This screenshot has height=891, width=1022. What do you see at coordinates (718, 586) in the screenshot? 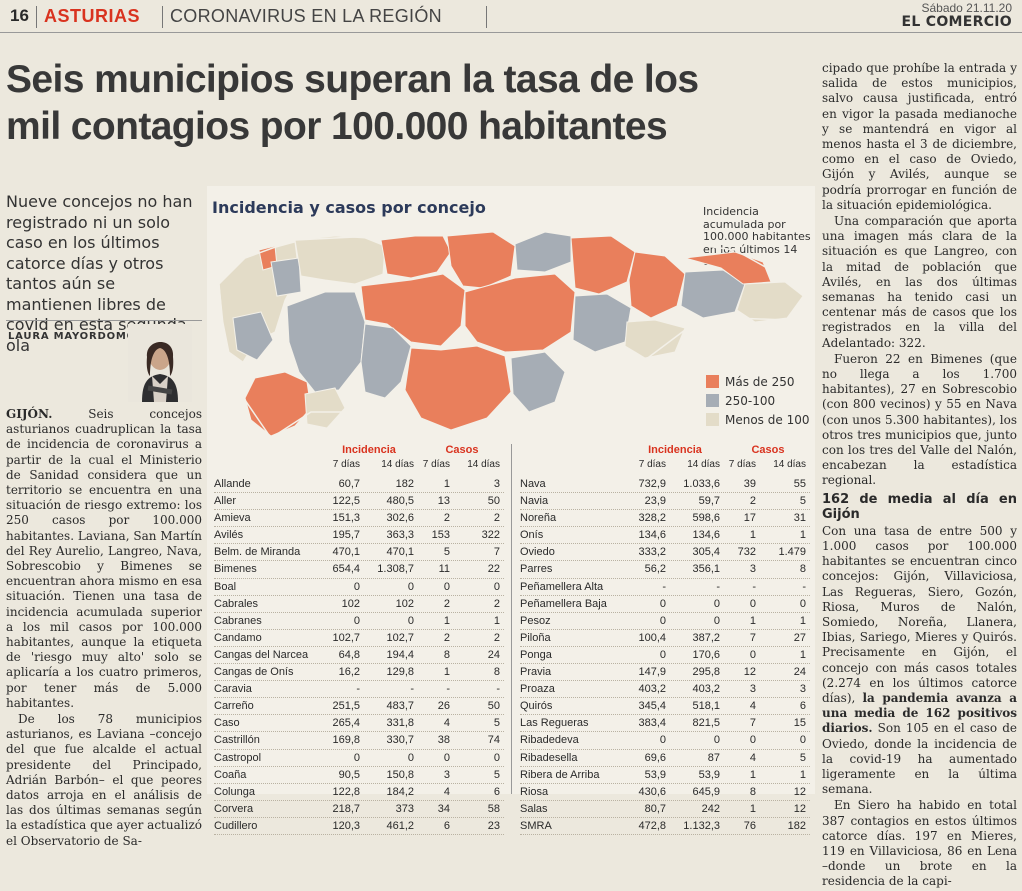
I see `incidence-14d: -` at bounding box center [718, 586].